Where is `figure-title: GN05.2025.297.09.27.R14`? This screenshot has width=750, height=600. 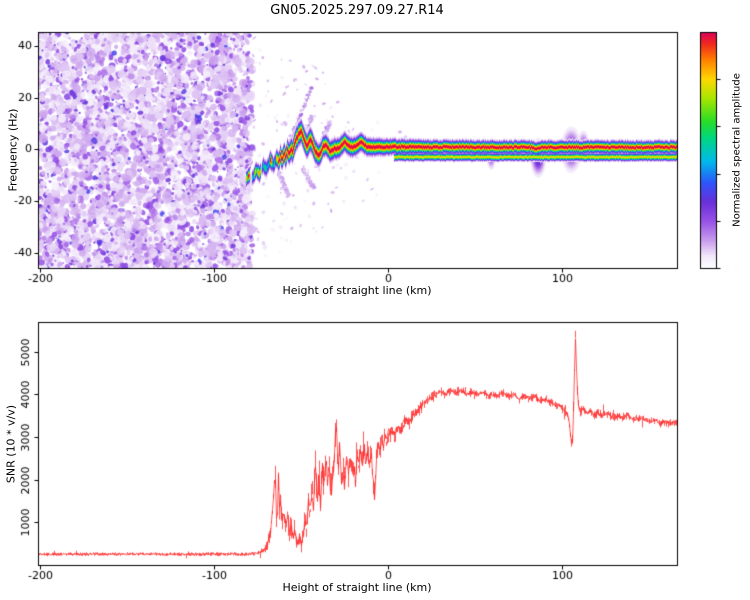
figure-title: GN05.2025.297.09.27.R14 is located at coordinates (357, 10).